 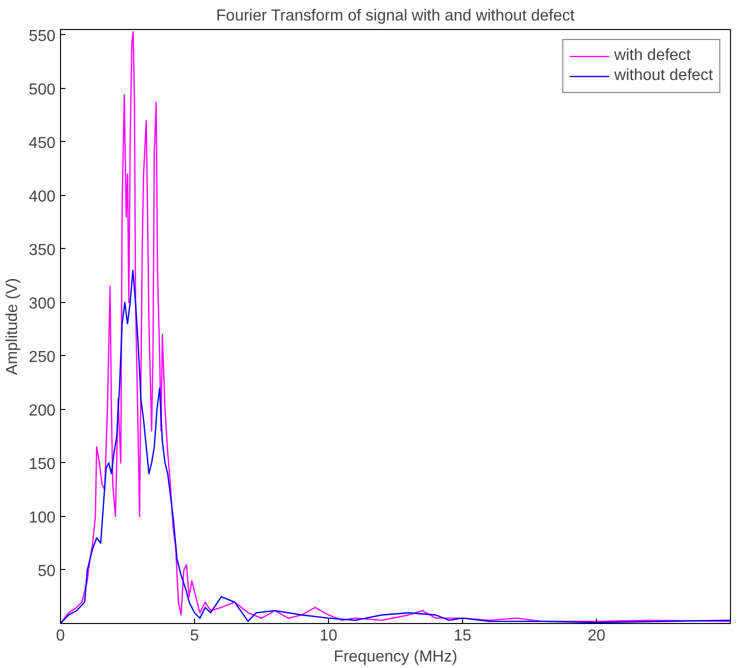 What do you see at coordinates (47, 571) in the screenshot?
I see `y-tick-label: 50` at bounding box center [47, 571].